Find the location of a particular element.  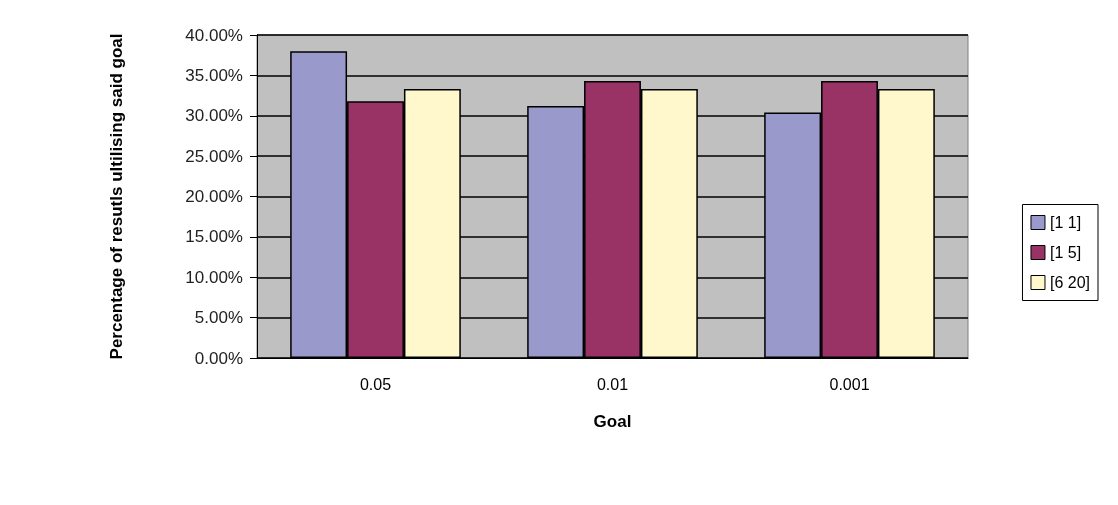

x-tick-label: 0.001 is located at coordinates (849, 384).